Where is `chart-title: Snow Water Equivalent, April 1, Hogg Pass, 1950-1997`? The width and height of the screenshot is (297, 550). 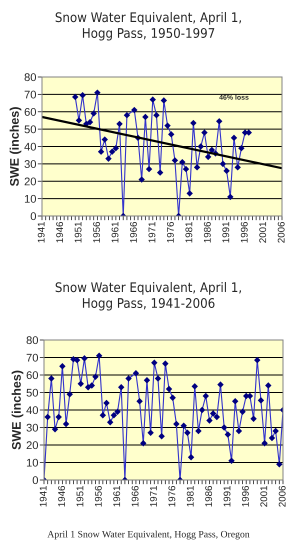 chart-title: Snow Water Equivalent, April 1, Hogg Pass, 1950-1997 is located at coordinates (148, 26).